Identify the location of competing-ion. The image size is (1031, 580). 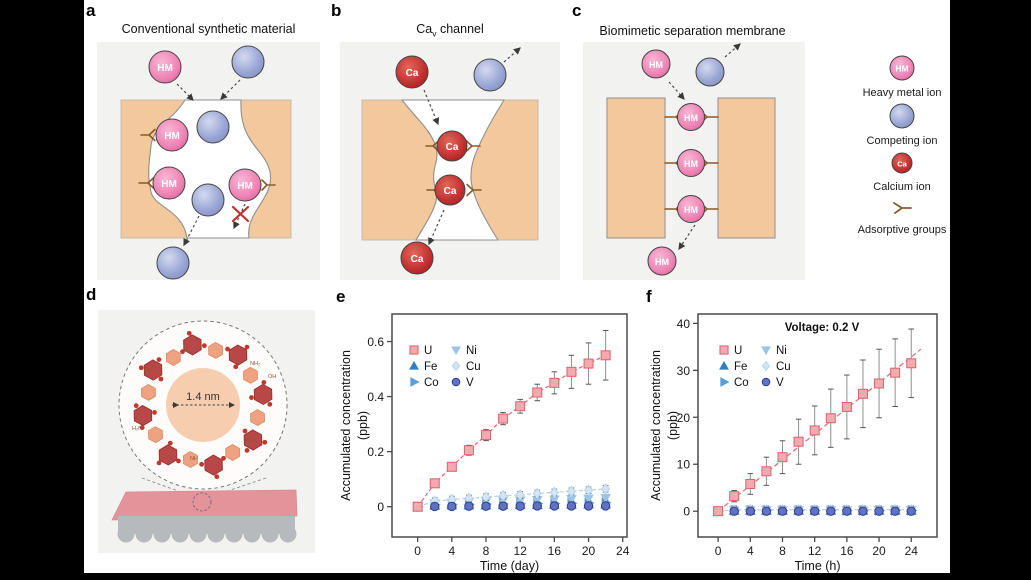
(210, 162).